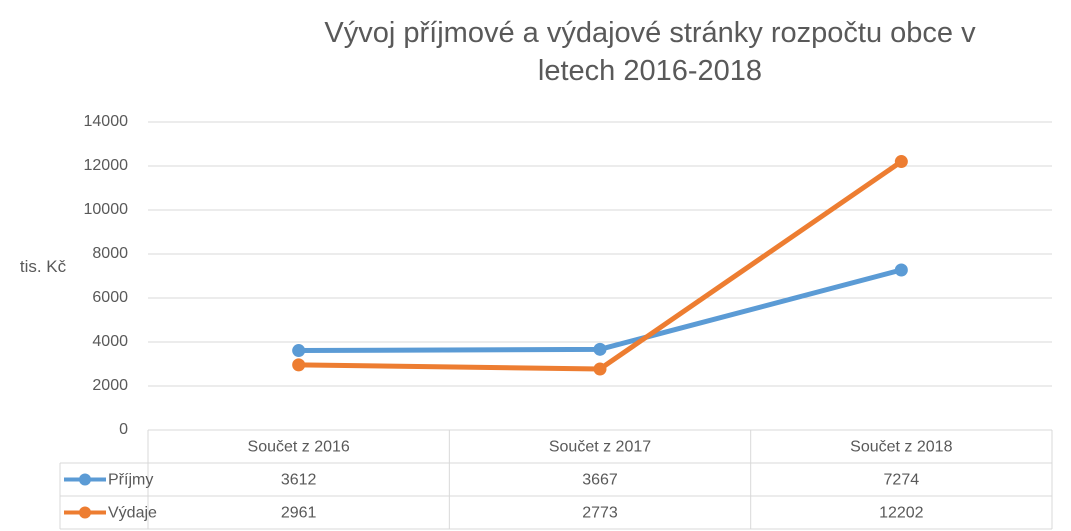 The height and width of the screenshot is (531, 1071). What do you see at coordinates (299, 447) in the screenshot?
I see `x-tick-label: Součet z 2016` at bounding box center [299, 447].